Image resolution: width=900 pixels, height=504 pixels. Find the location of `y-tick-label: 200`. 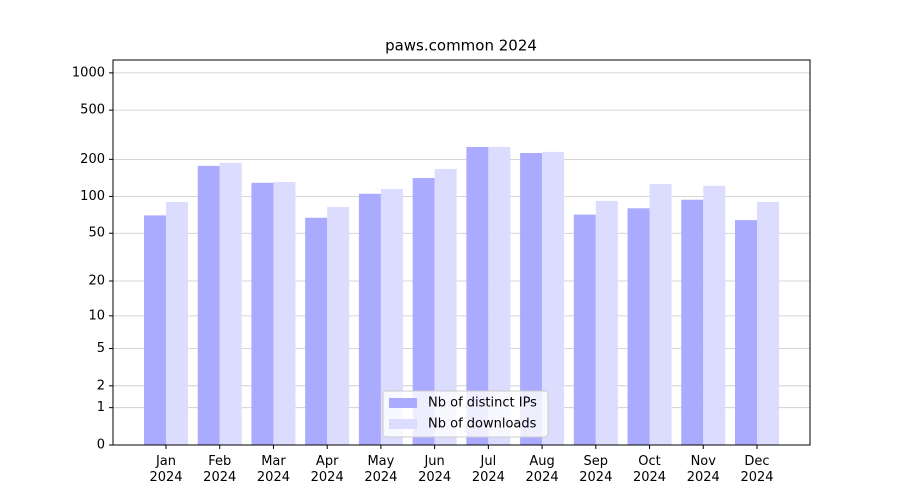

y-tick-label: 200 is located at coordinates (92, 159).